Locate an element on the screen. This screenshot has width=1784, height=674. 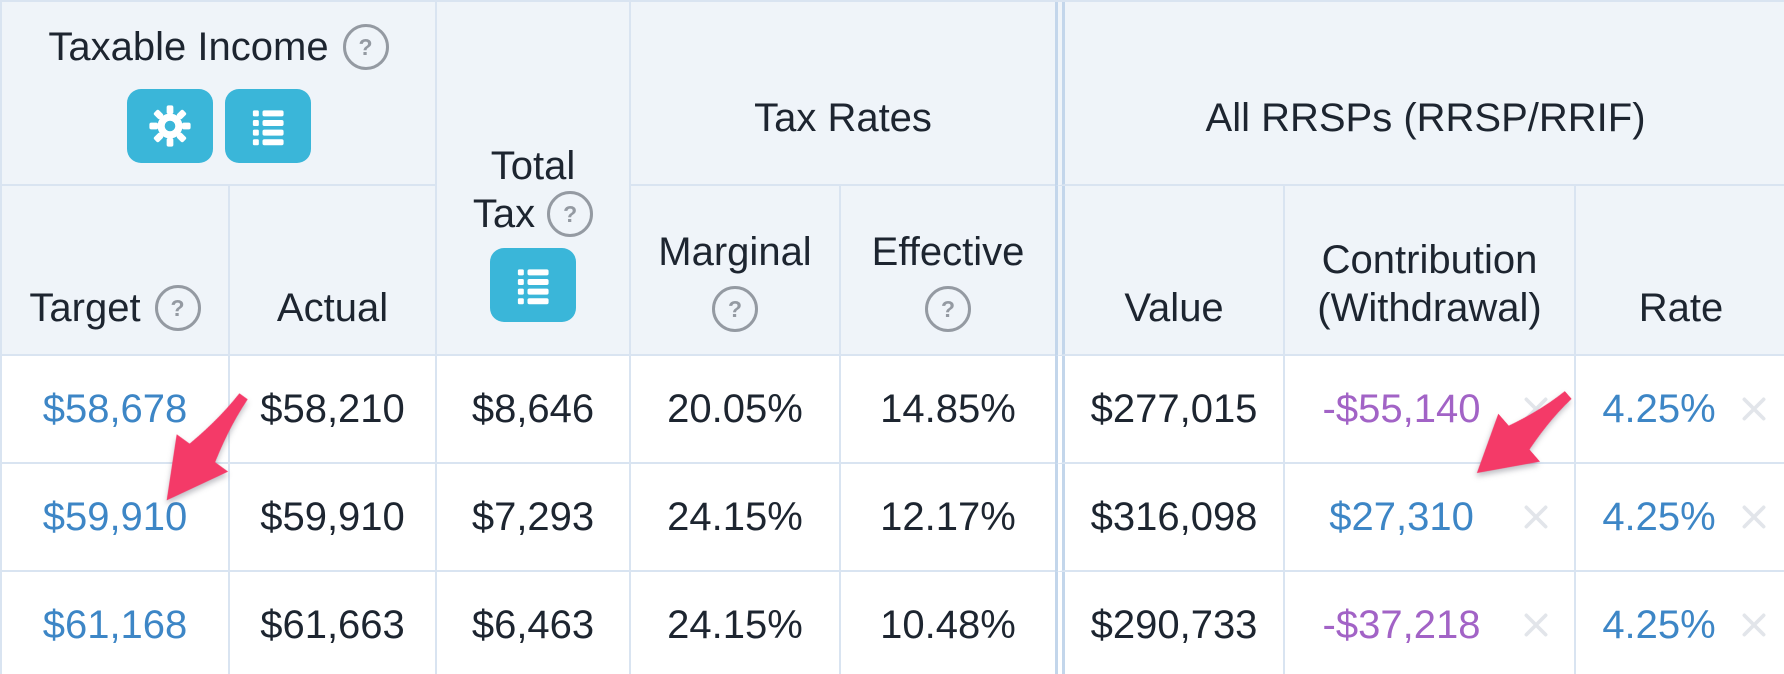
actual-value: $58,210 is located at coordinates (332, 409).